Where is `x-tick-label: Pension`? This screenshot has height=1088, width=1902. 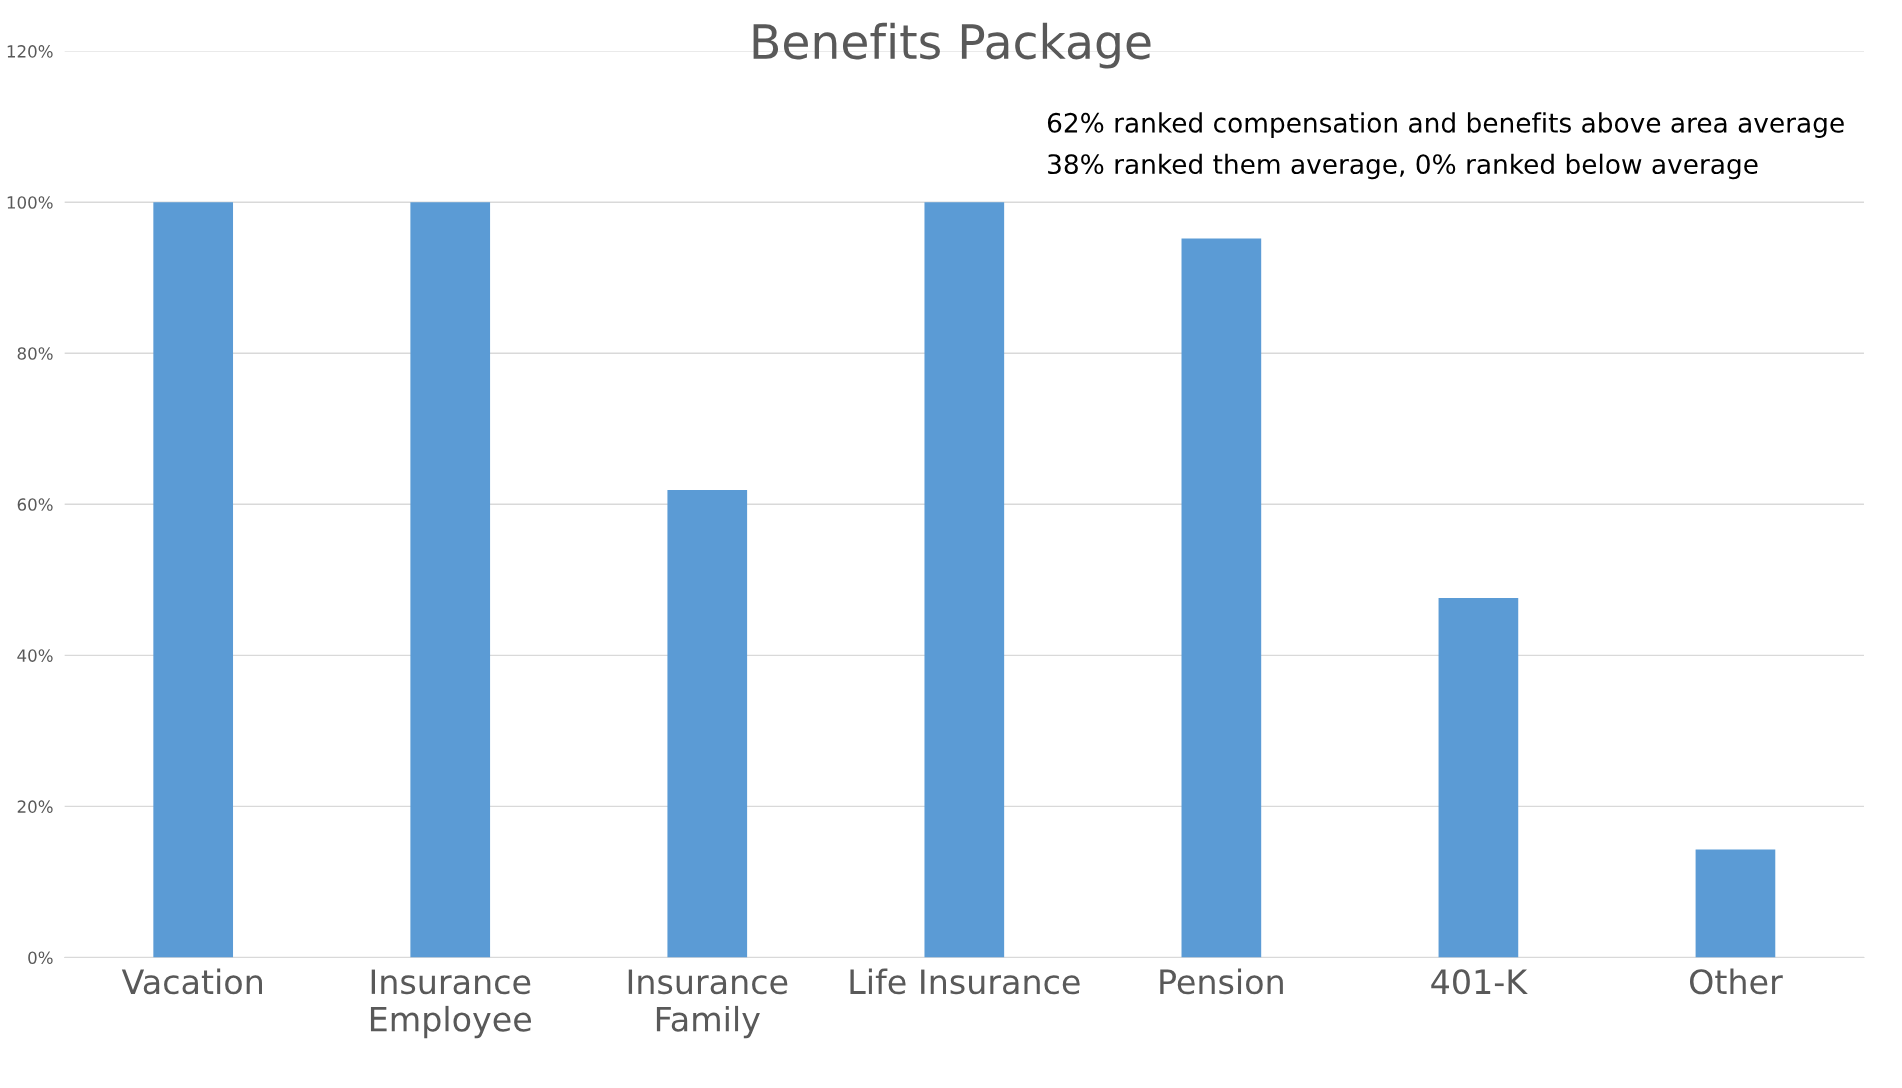 x-tick-label: Pension is located at coordinates (1221, 981).